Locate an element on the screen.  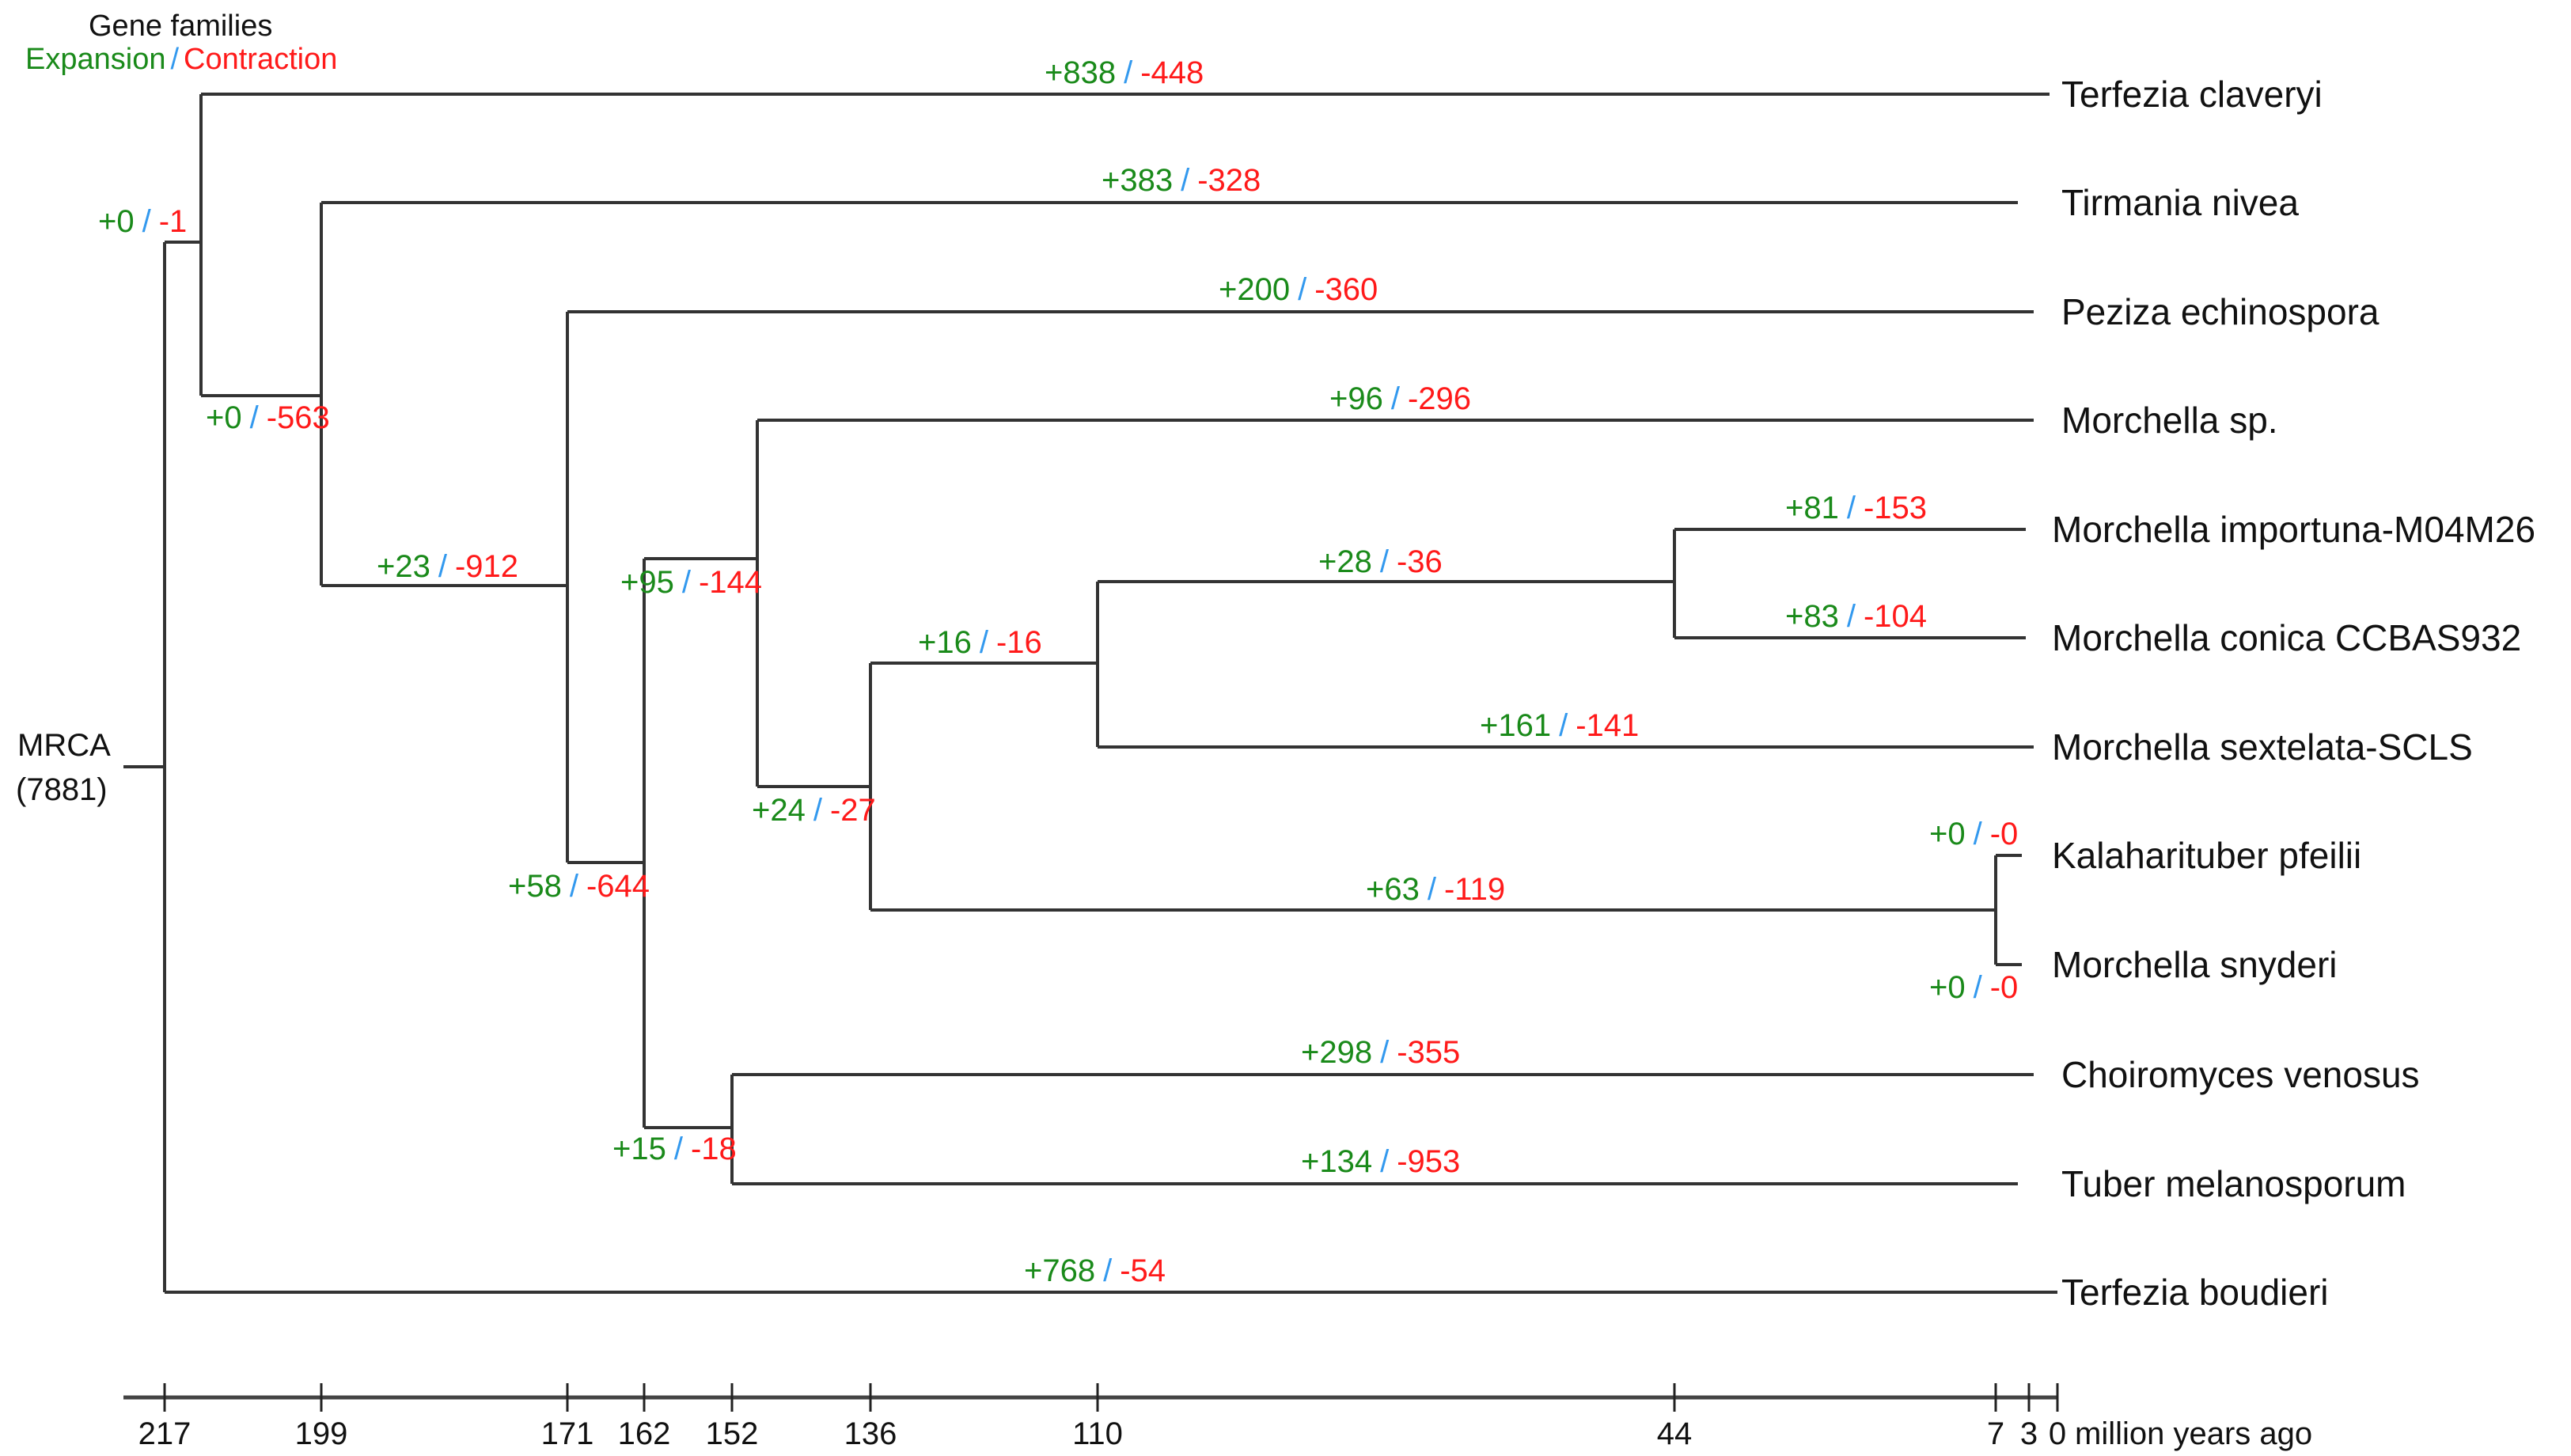
branch-label: +200/-360 is located at coordinates (1298, 289).